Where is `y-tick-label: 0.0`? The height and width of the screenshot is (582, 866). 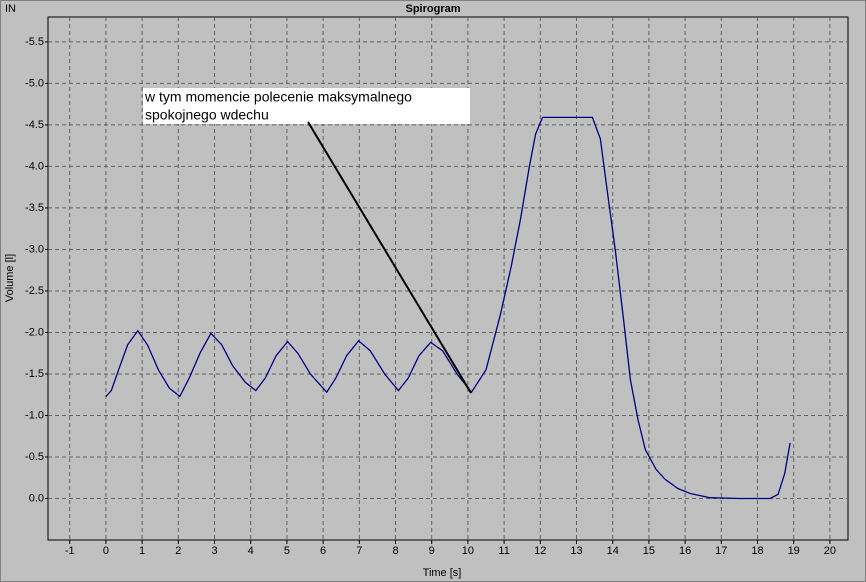 y-tick-label: 0.0 is located at coordinates (36, 498).